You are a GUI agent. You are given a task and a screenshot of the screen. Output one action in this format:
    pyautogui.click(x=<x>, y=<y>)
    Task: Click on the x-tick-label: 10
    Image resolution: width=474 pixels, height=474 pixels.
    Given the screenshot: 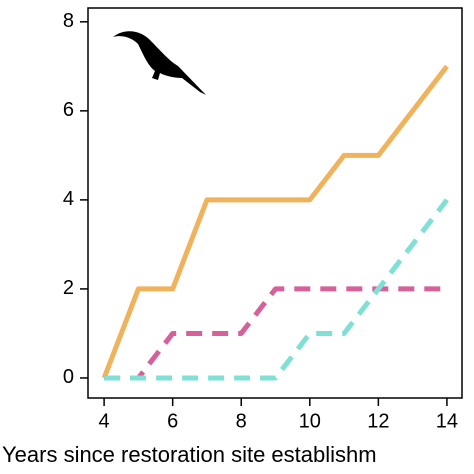 What is the action you would take?
    pyautogui.click(x=310, y=421)
    